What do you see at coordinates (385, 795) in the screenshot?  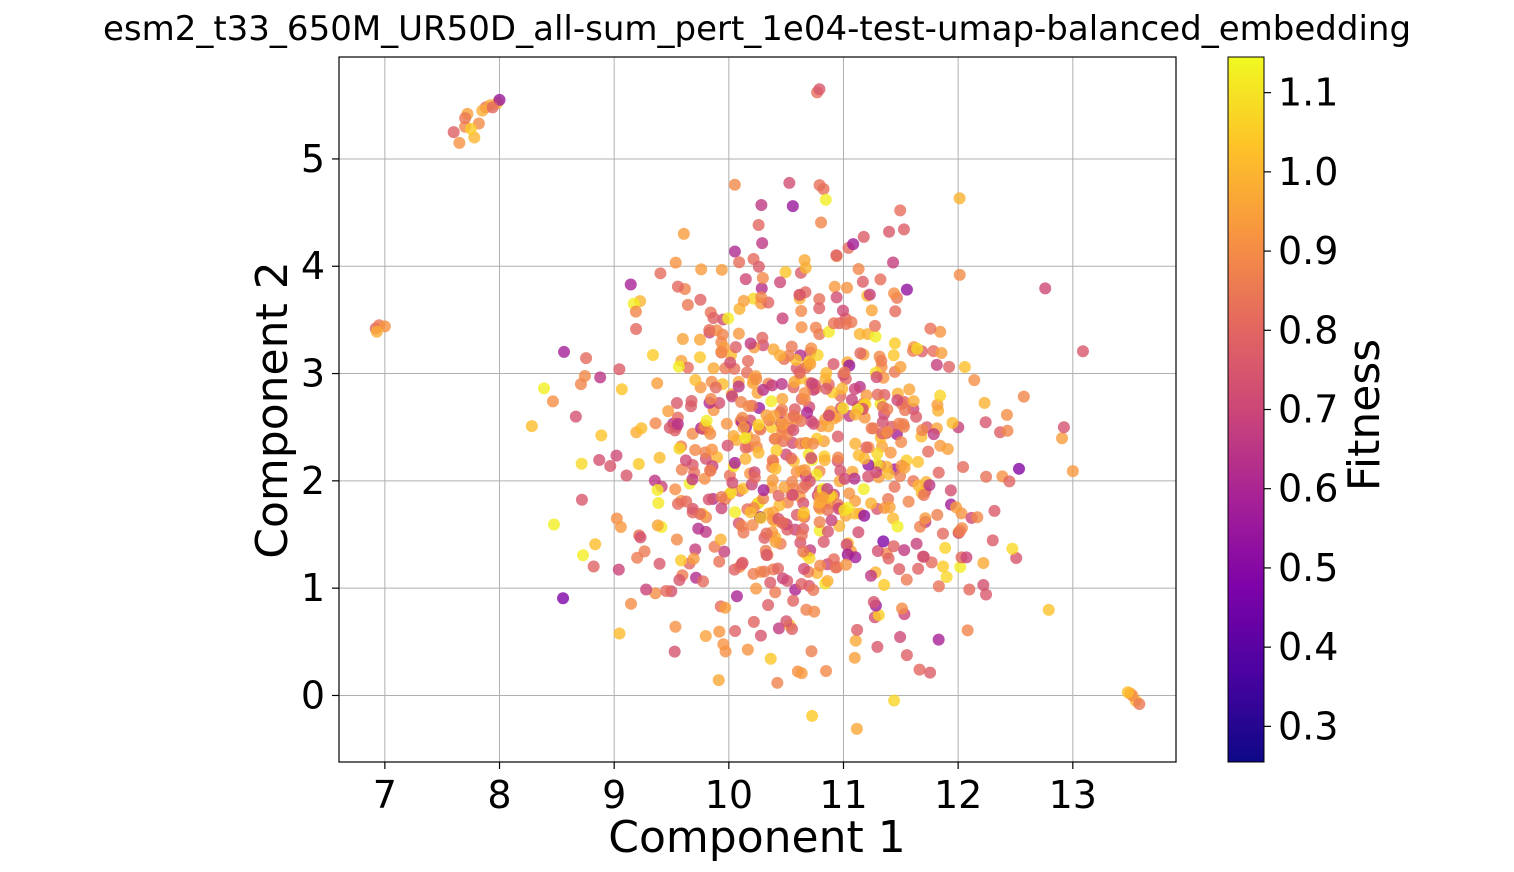 I see `x-tick-label: 7` at bounding box center [385, 795].